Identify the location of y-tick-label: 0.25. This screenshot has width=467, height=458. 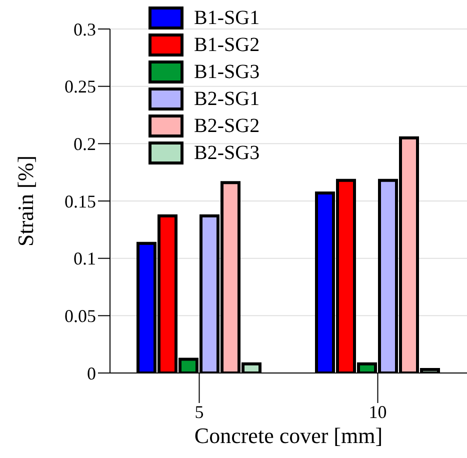
(80, 86).